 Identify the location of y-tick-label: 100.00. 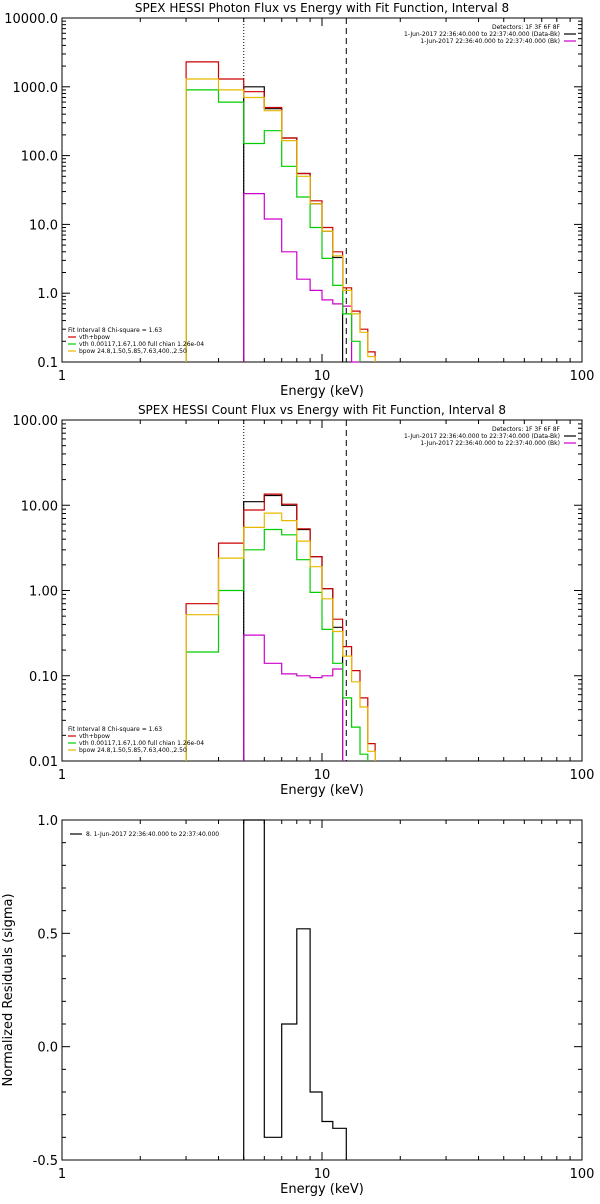
(36, 421).